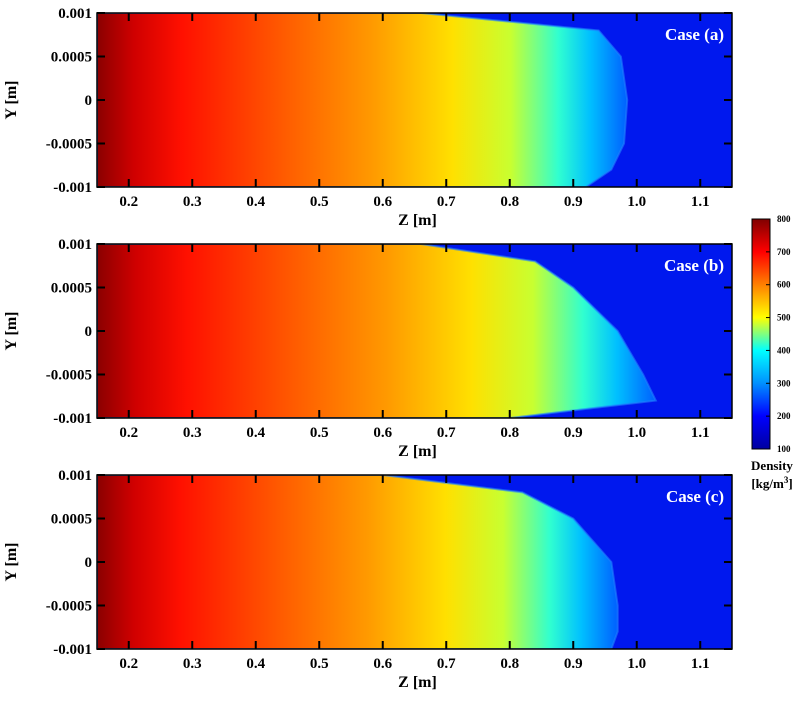 This screenshot has width=801, height=702. What do you see at coordinates (784, 219) in the screenshot?
I see `colorbar-tick-label: 800` at bounding box center [784, 219].